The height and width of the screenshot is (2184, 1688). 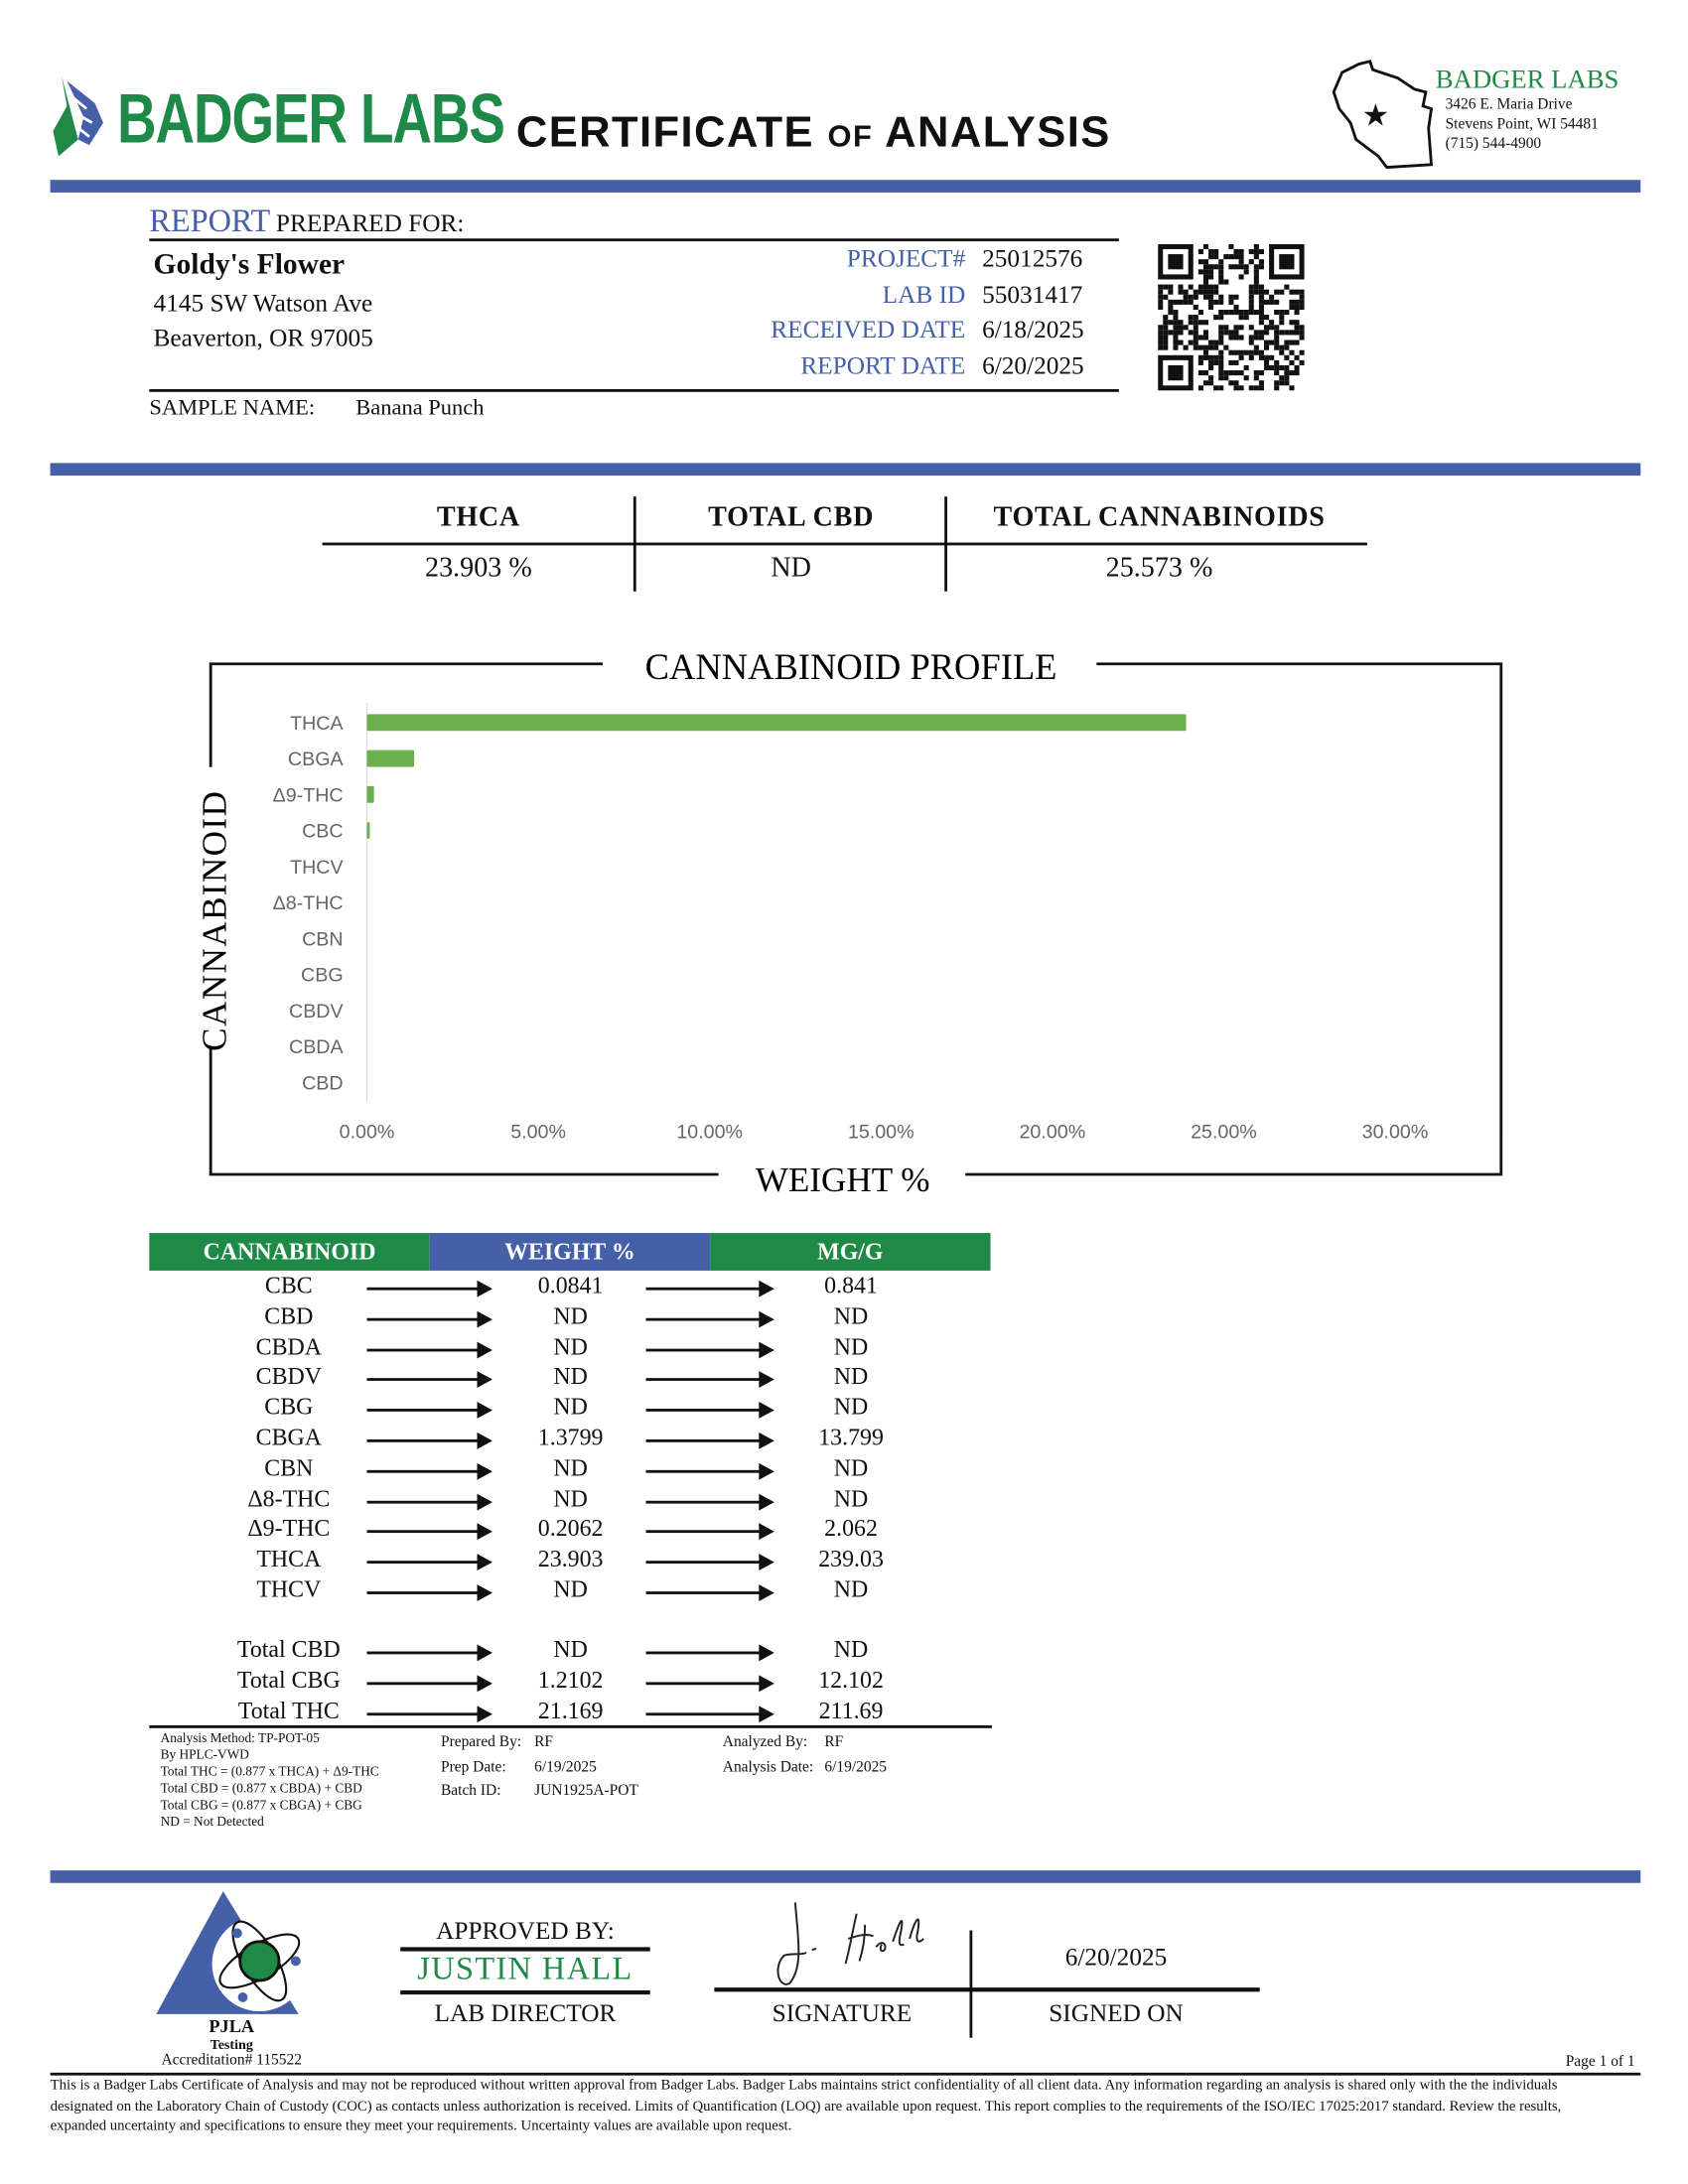 What do you see at coordinates (1053, 1132) in the screenshot?
I see `chart-x-tick-label: 20.00%` at bounding box center [1053, 1132].